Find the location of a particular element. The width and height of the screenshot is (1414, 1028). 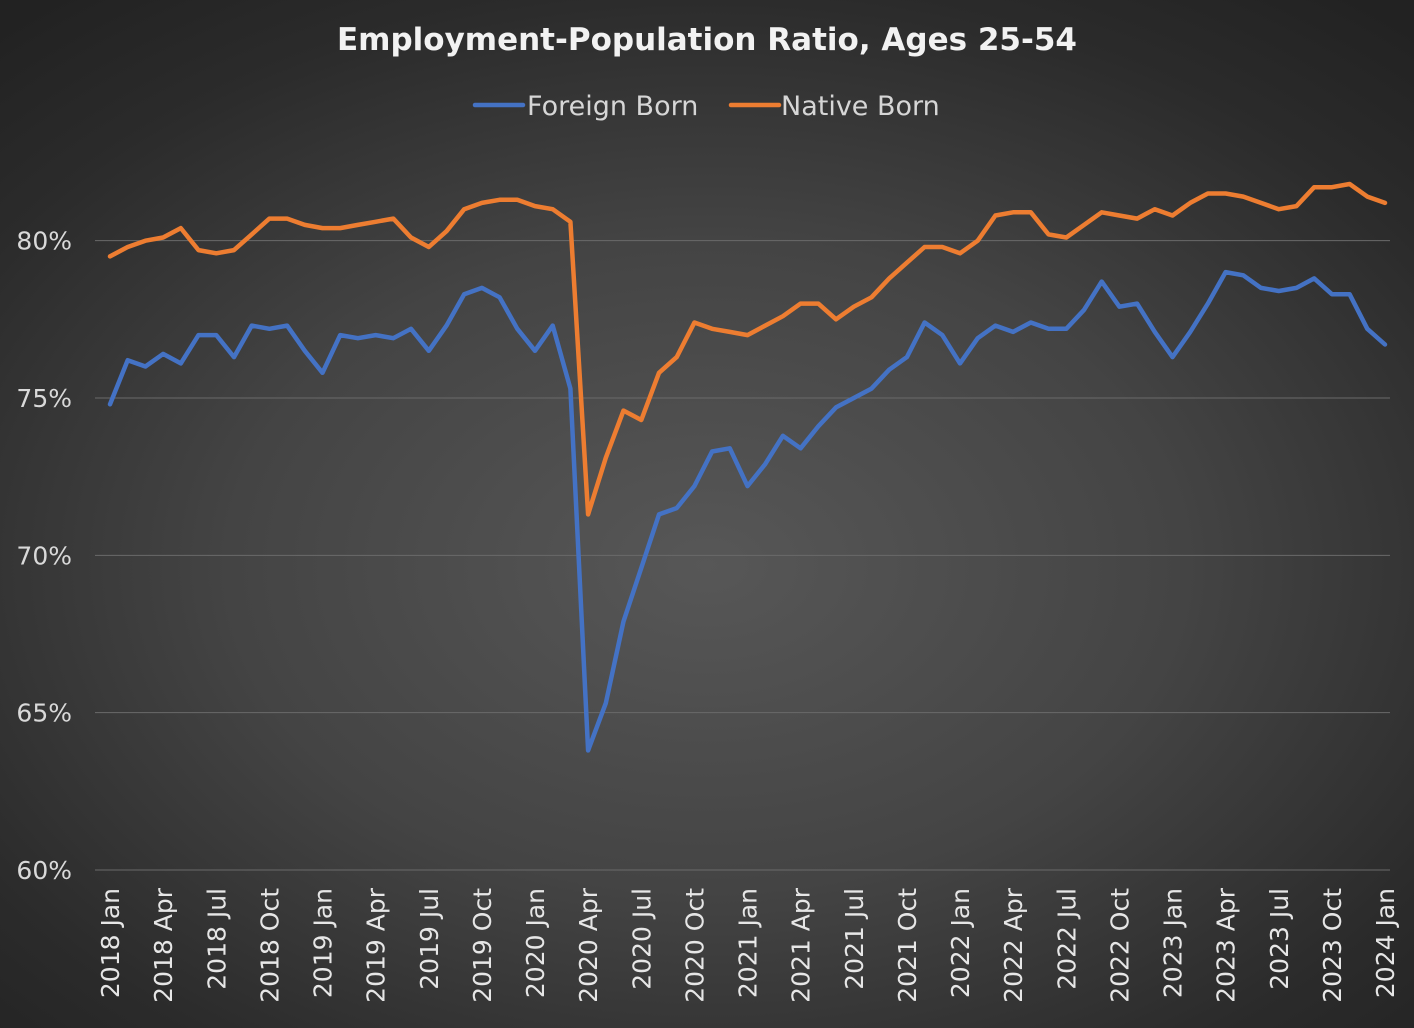

y-tick-label: 65% is located at coordinates (44, 713).